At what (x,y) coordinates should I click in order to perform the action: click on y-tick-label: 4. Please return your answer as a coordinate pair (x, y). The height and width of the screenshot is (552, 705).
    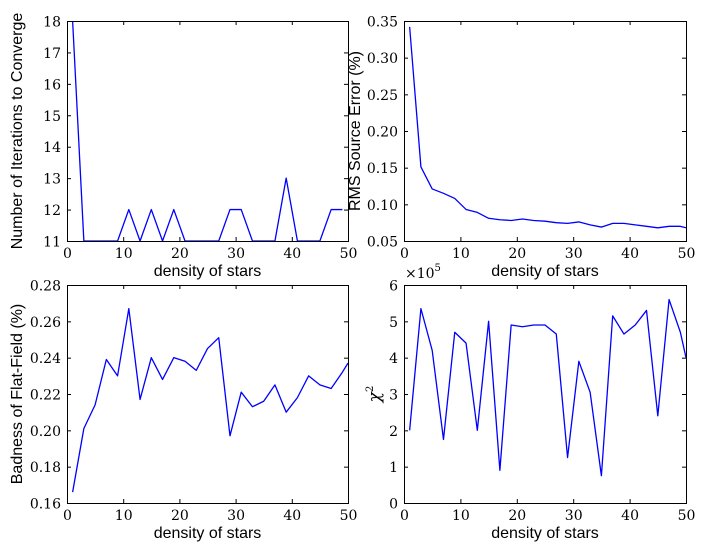
    Looking at the image, I should click on (393, 359).